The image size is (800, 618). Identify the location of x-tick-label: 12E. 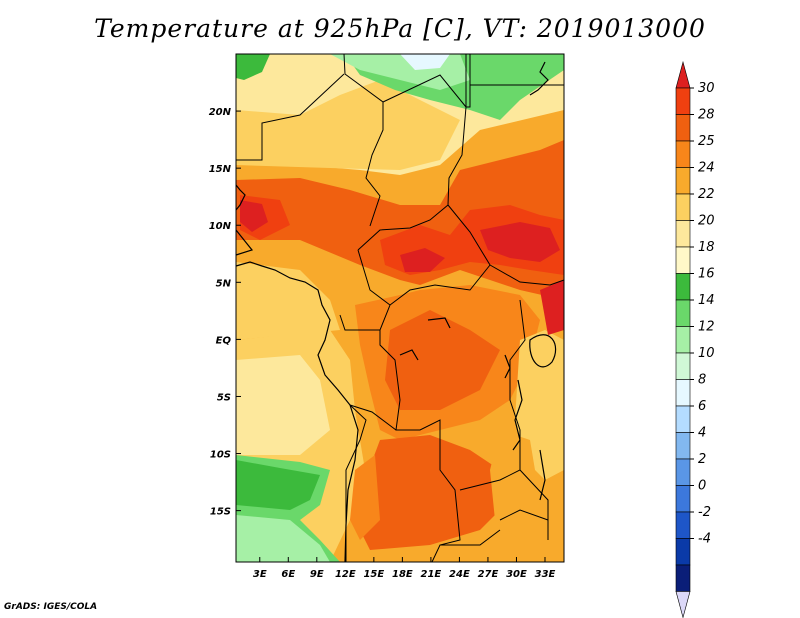
(345, 574).